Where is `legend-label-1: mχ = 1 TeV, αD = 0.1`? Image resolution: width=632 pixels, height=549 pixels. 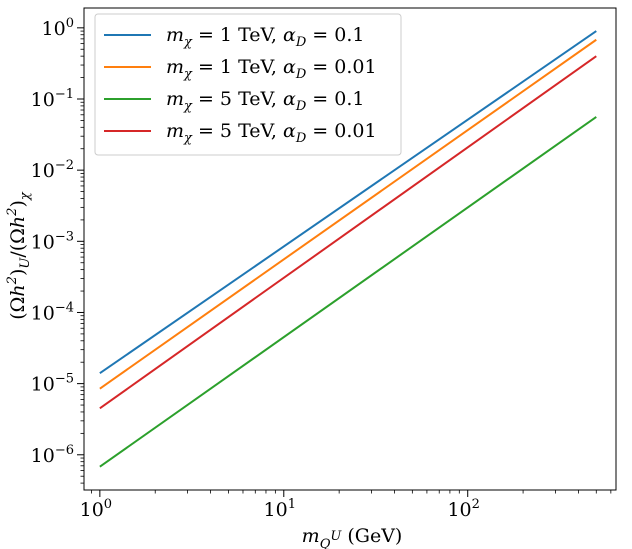
legend-label-1: mχ = 1 TeV, αD = 0.1 is located at coordinates (265, 37).